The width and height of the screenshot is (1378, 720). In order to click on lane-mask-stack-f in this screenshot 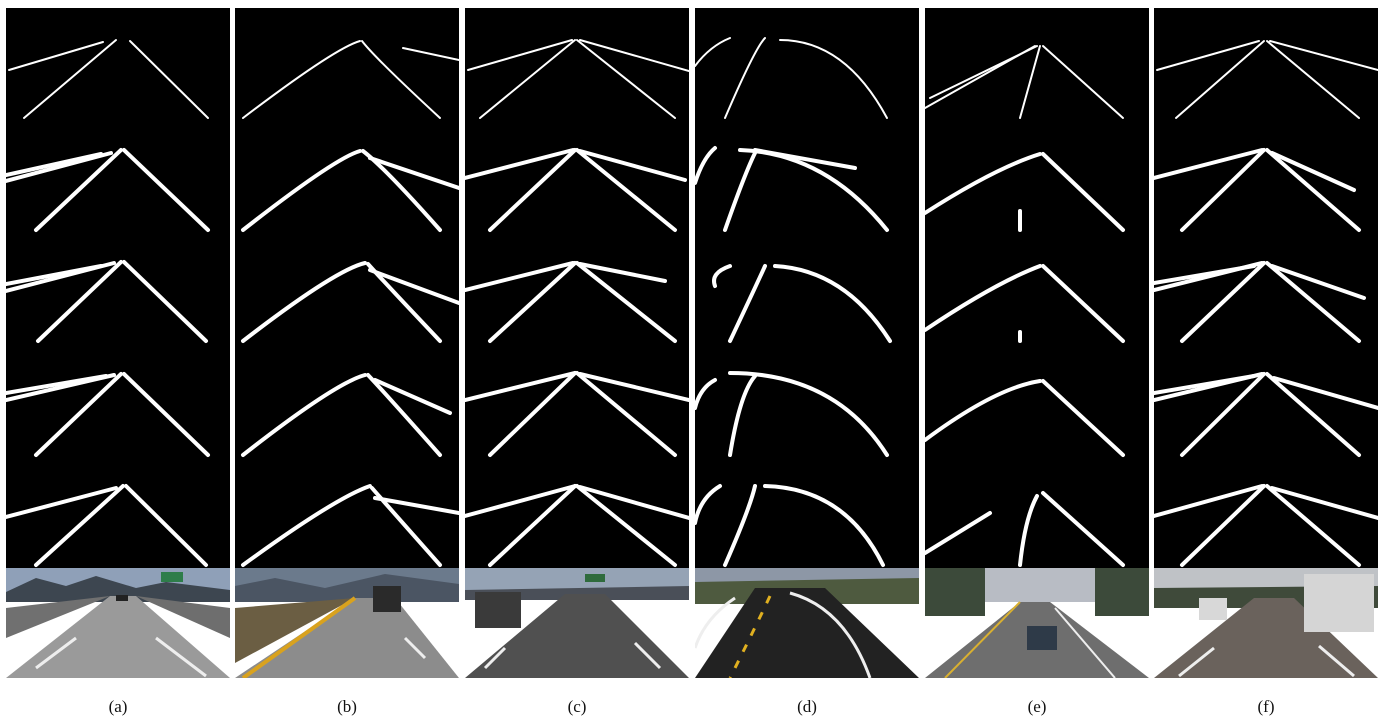, I will do `click(1266, 288)`.